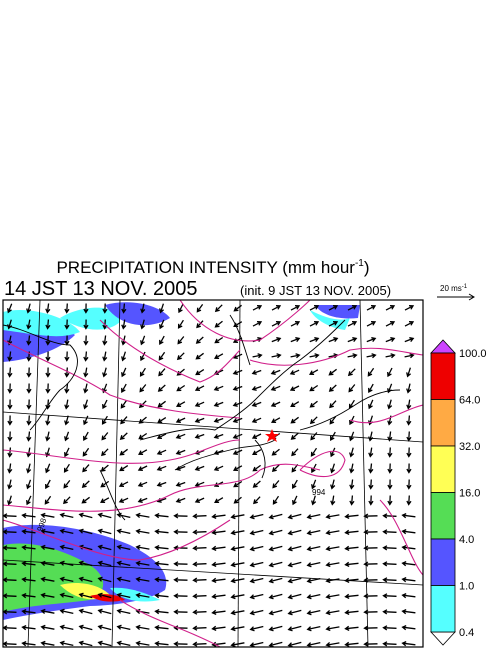 The width and height of the screenshot is (500, 650). What do you see at coordinates (41, 525) in the screenshot?
I see `contour-label: 998` at bounding box center [41, 525].